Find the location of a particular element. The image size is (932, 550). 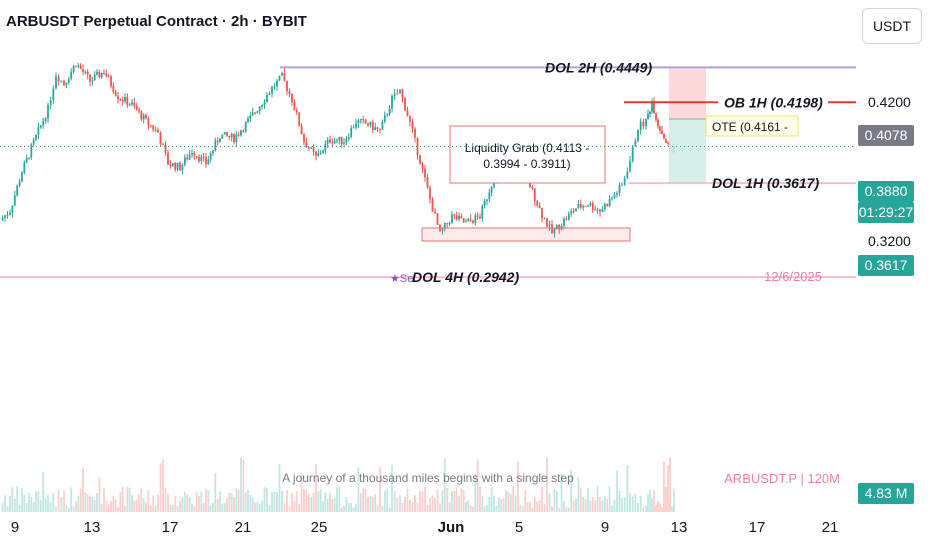

x-tick-label: 13 is located at coordinates (92, 527).